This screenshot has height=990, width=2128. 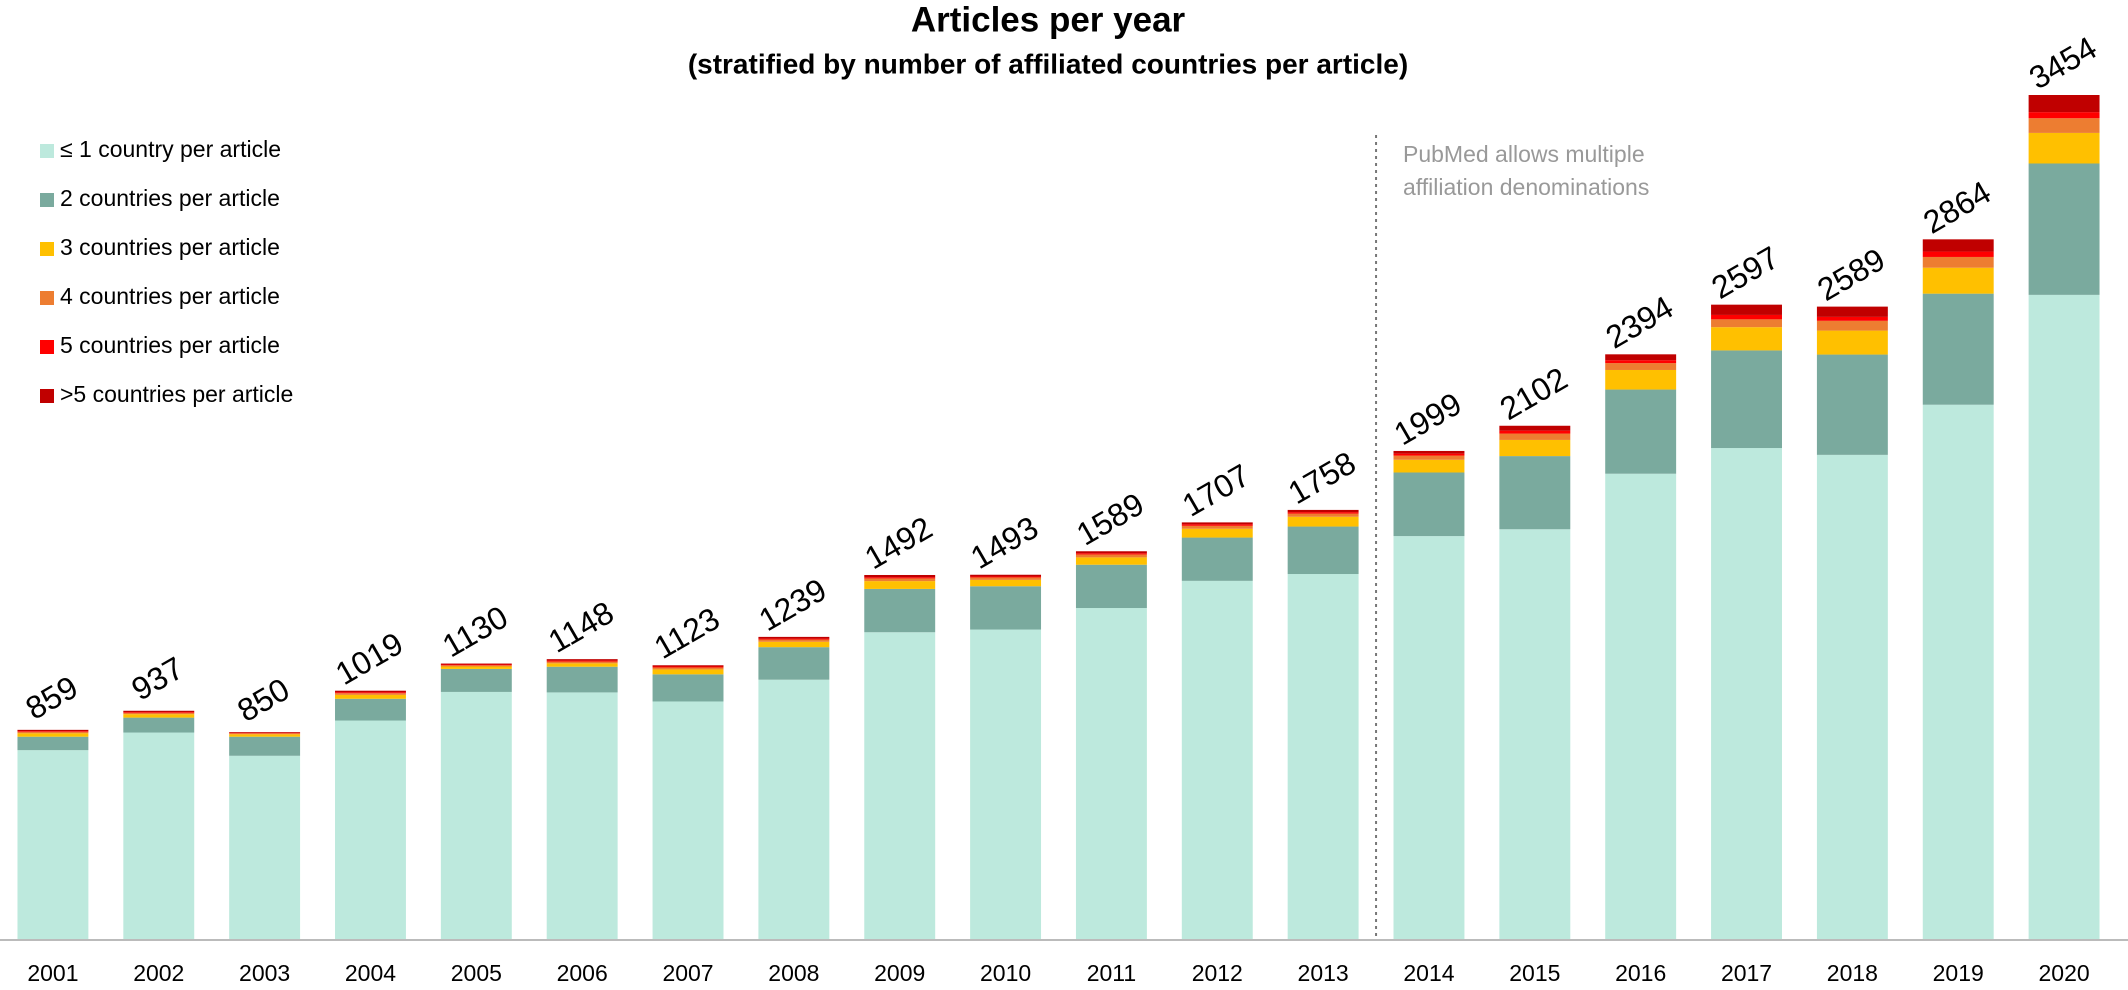 What do you see at coordinates (582, 973) in the screenshot?
I see `x-tick-label: 2006` at bounding box center [582, 973].